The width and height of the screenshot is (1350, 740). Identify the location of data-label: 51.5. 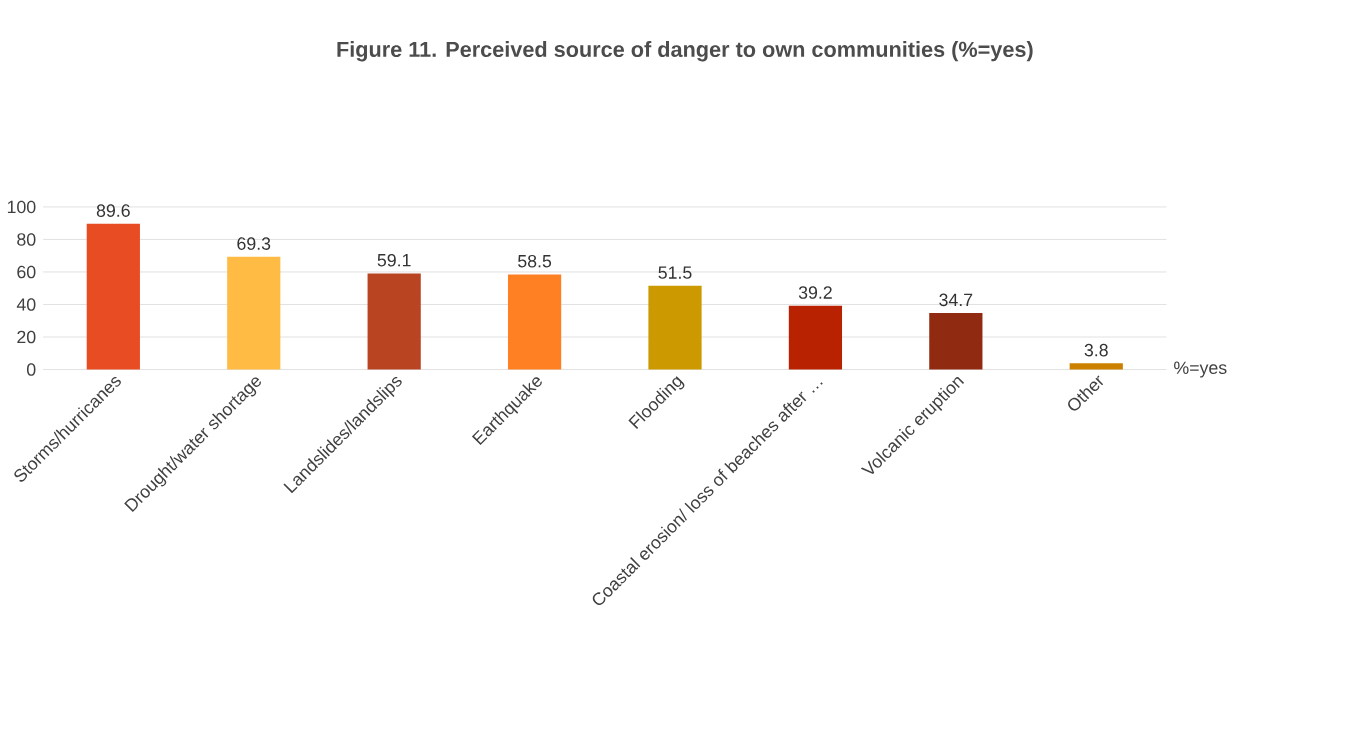
(675, 272).